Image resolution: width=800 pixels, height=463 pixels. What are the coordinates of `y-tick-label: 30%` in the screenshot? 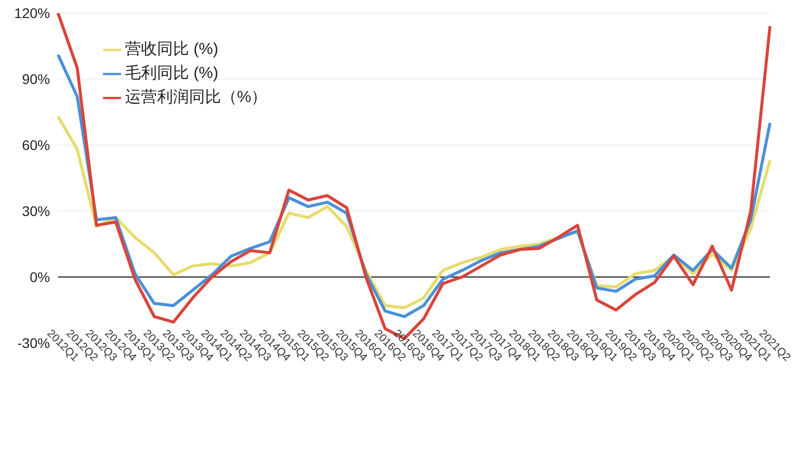 It's located at (36, 210).